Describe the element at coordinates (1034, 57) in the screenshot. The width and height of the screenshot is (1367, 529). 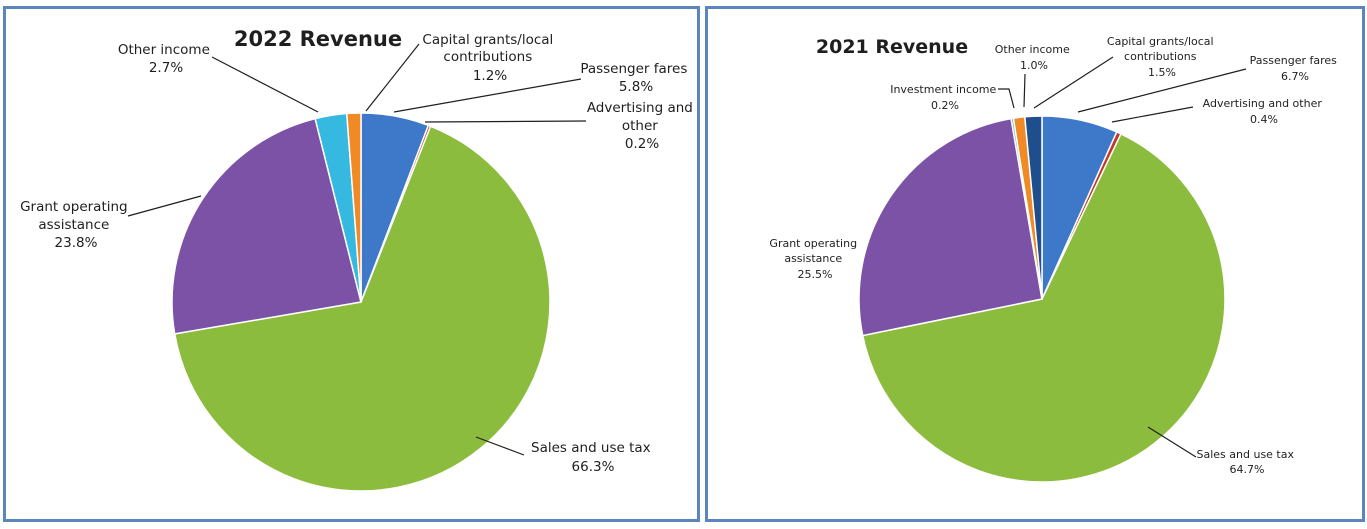
I see `slice-label-other-income: Other income 1.0%` at that location.